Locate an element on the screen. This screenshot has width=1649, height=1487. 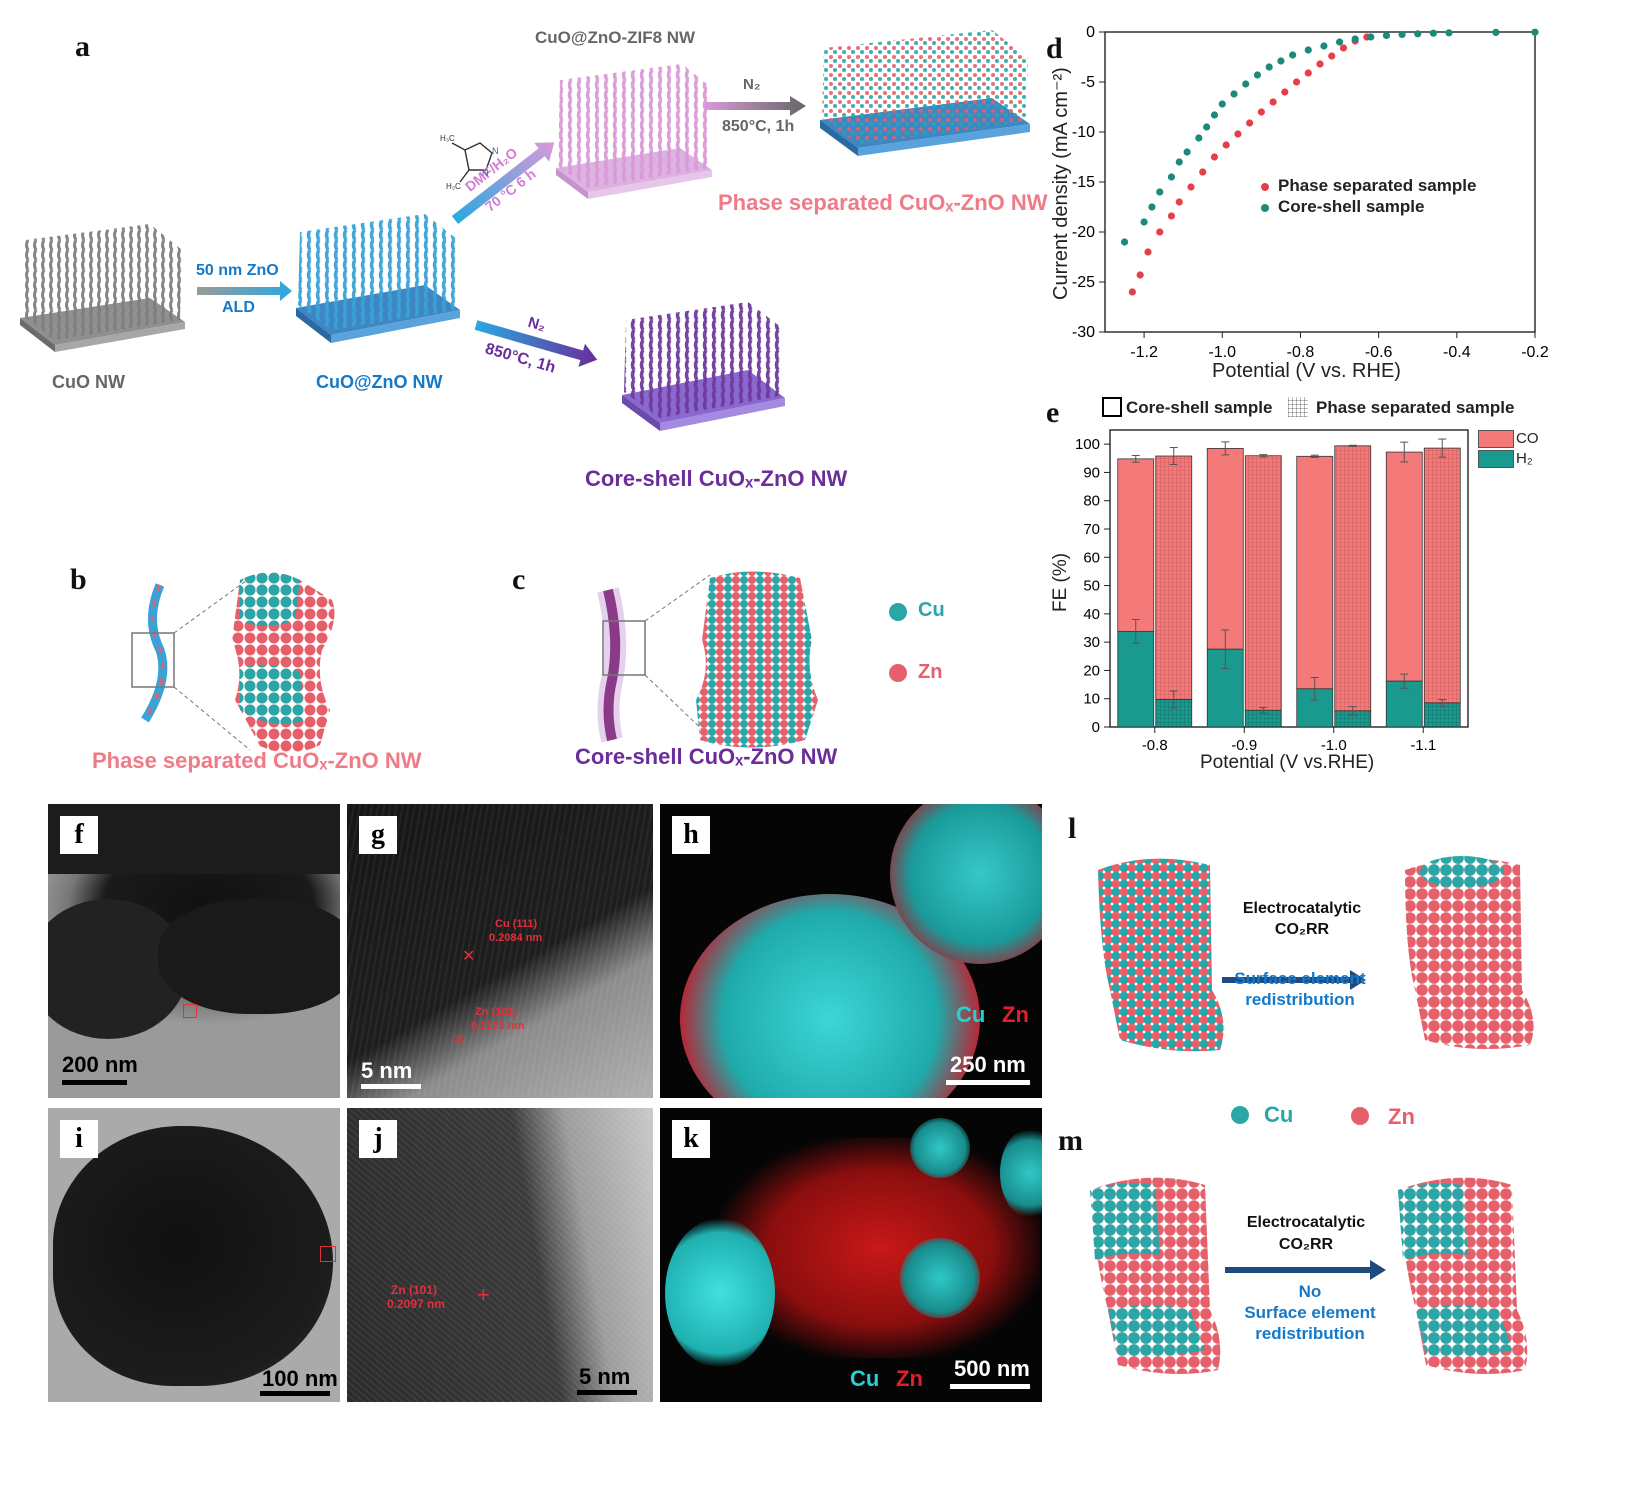
m-before-cu-top is located at coordinates (1125, 1221).